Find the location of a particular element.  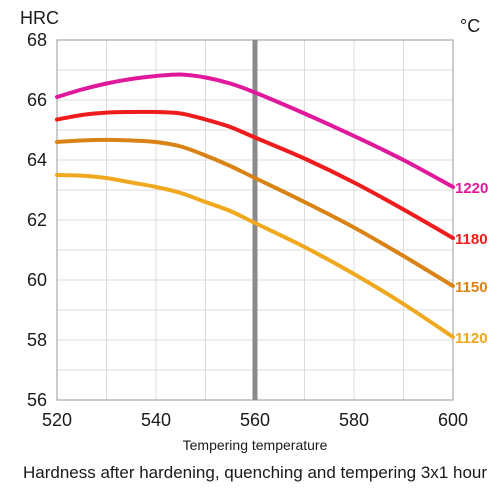

x-tick-label: 540 is located at coordinates (156, 420).